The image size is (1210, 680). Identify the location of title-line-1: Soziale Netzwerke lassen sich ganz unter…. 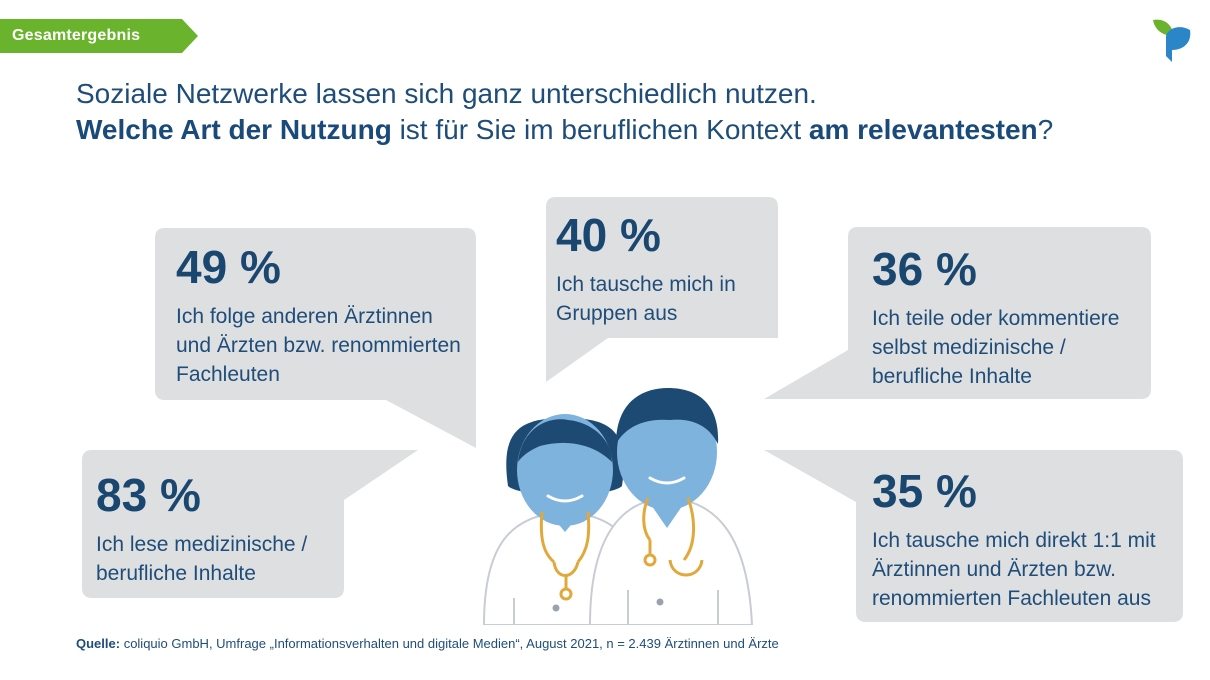
(446, 93).